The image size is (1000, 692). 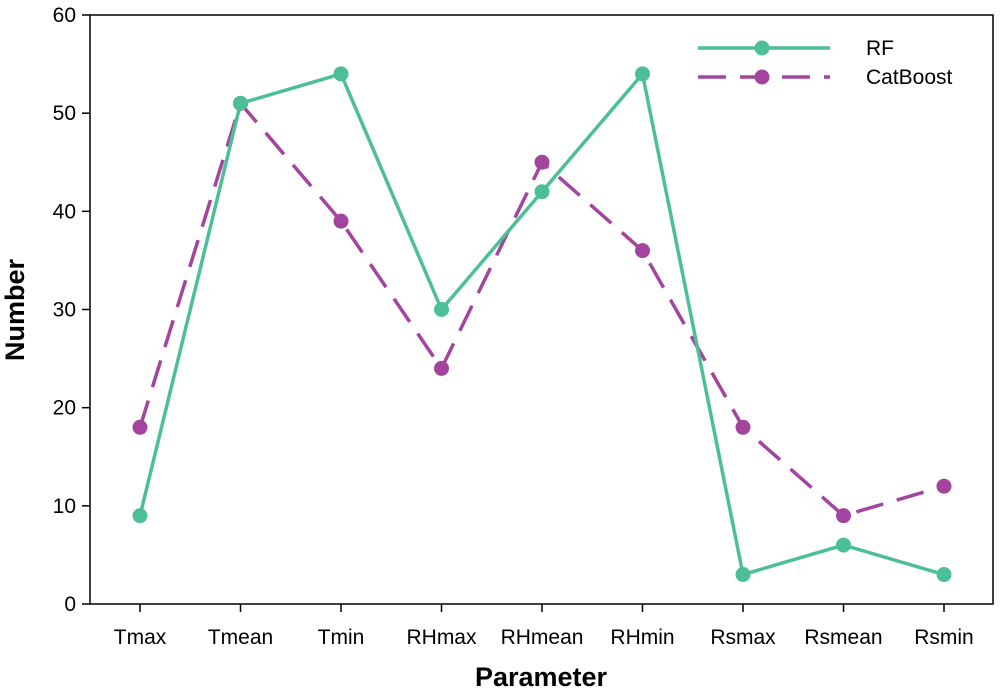 What do you see at coordinates (341, 637) in the screenshot?
I see `x-tick-label: Tmin` at bounding box center [341, 637].